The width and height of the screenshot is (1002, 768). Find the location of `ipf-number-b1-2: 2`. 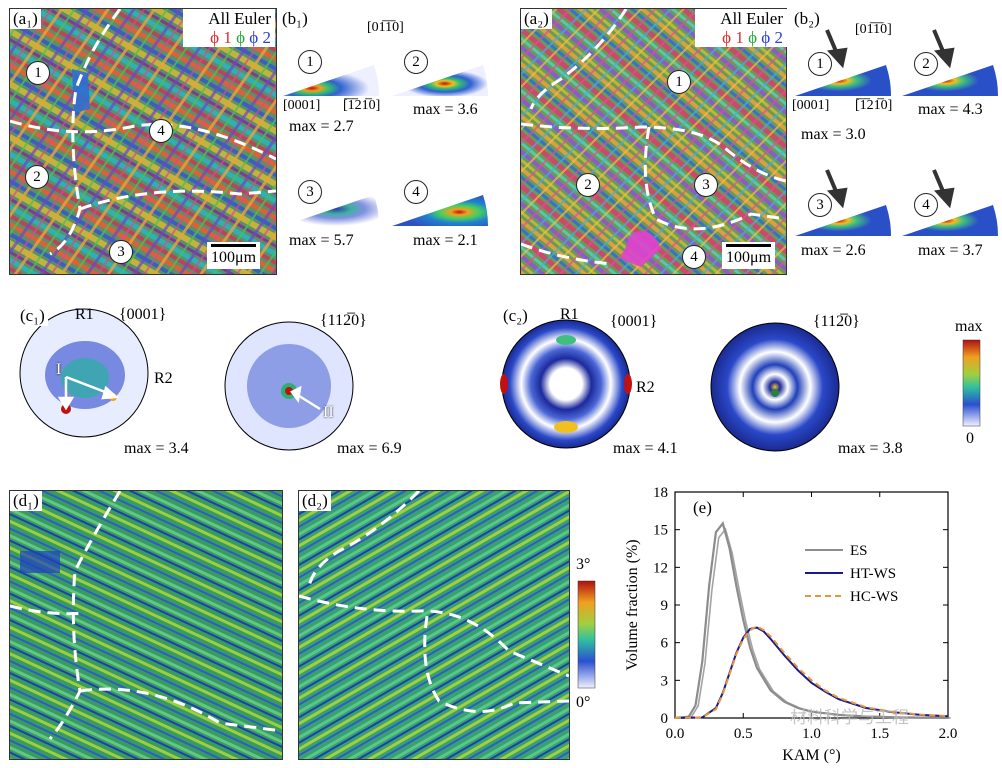

ipf-number-b1-2: 2 is located at coordinates (416, 62).